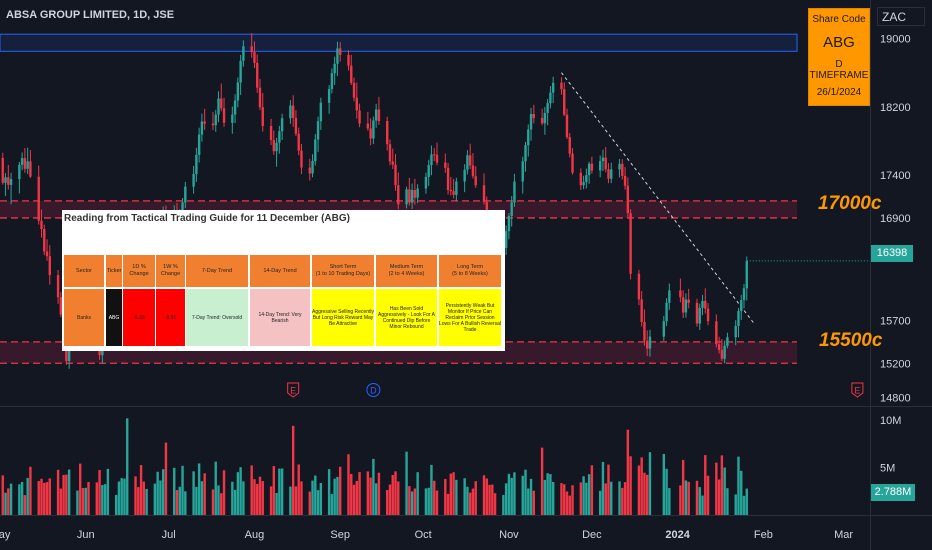 Image resolution: width=932 pixels, height=550 pixels. Describe the element at coordinates (843, 535) in the screenshot. I see `time-tick-label: Mar` at that location.